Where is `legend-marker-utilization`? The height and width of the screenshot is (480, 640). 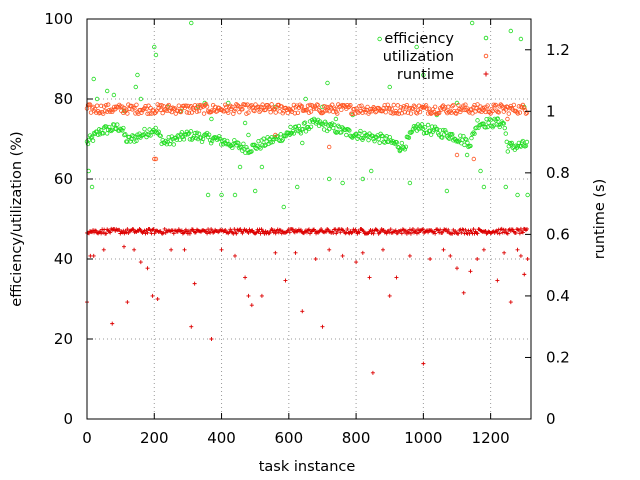
legend-marker-utilization is located at coordinates (486, 56).